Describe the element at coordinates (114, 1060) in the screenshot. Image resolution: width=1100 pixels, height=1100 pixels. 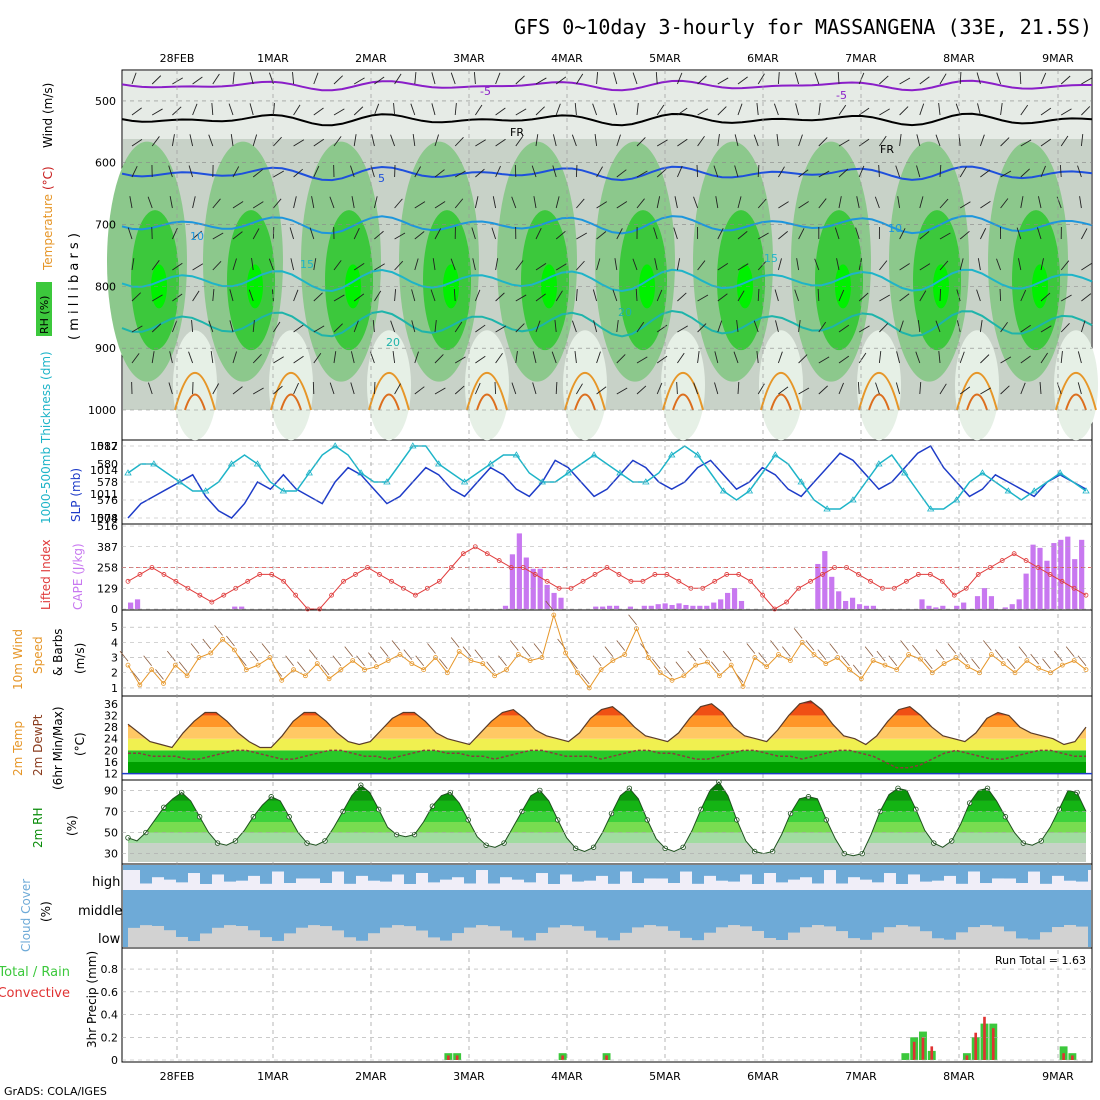
I see `precip-tick-label: 0` at that location.